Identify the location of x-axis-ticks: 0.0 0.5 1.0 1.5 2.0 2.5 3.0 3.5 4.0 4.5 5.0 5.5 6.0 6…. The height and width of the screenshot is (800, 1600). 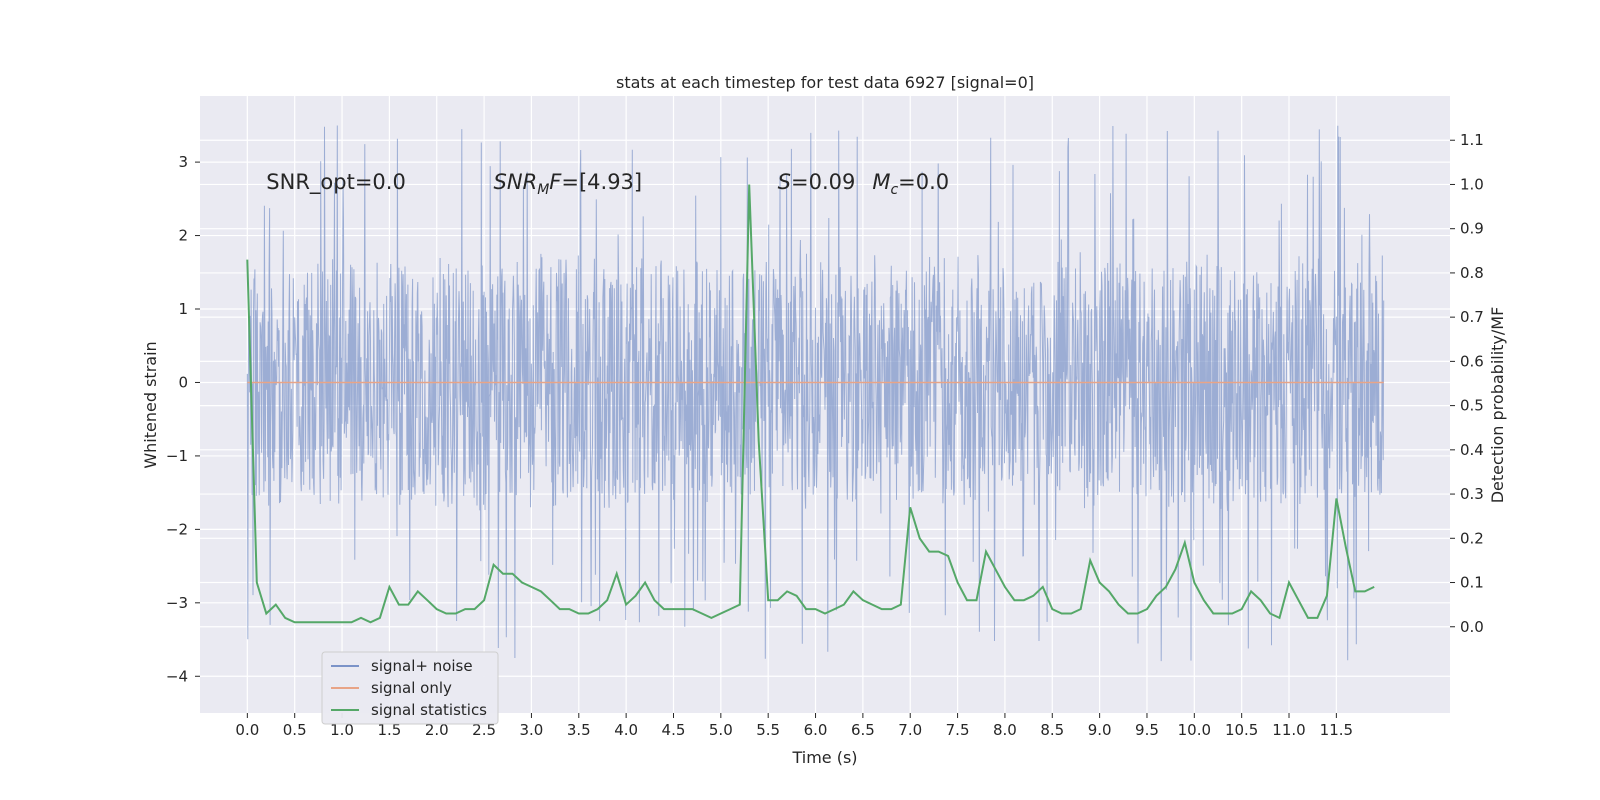
(794, 726).